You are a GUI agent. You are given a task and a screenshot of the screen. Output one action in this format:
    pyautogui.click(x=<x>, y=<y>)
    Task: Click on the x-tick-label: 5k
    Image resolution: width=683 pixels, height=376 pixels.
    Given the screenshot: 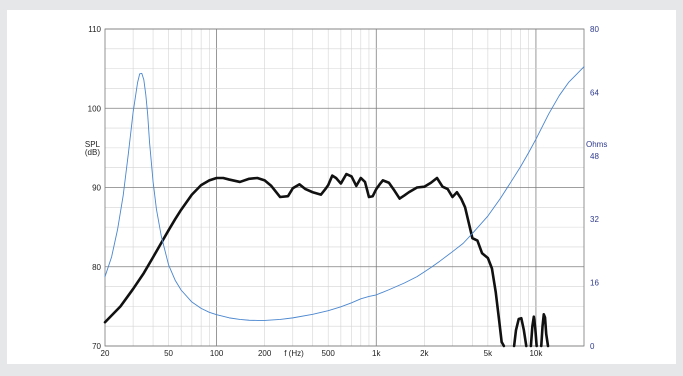 What is the action you would take?
    pyautogui.click(x=488, y=353)
    